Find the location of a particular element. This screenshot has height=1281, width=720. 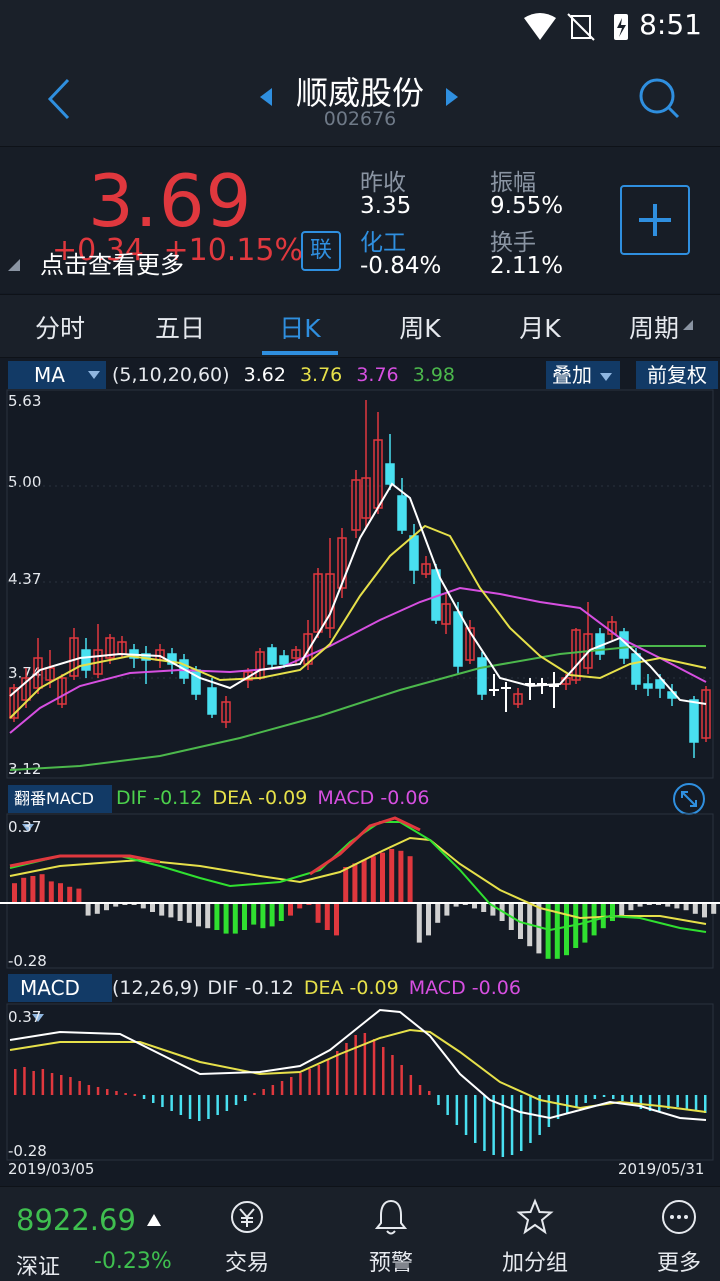

search-icon is located at coordinates (659, 99).